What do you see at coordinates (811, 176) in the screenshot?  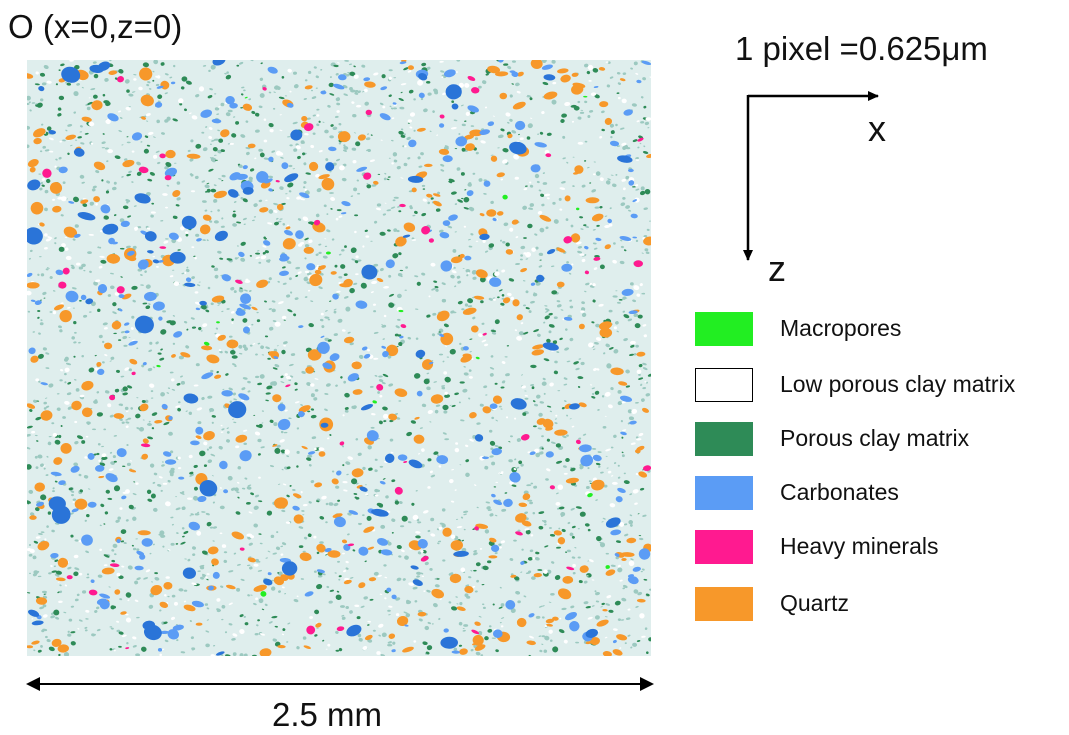 I see `coordinate-axes` at bounding box center [811, 176].